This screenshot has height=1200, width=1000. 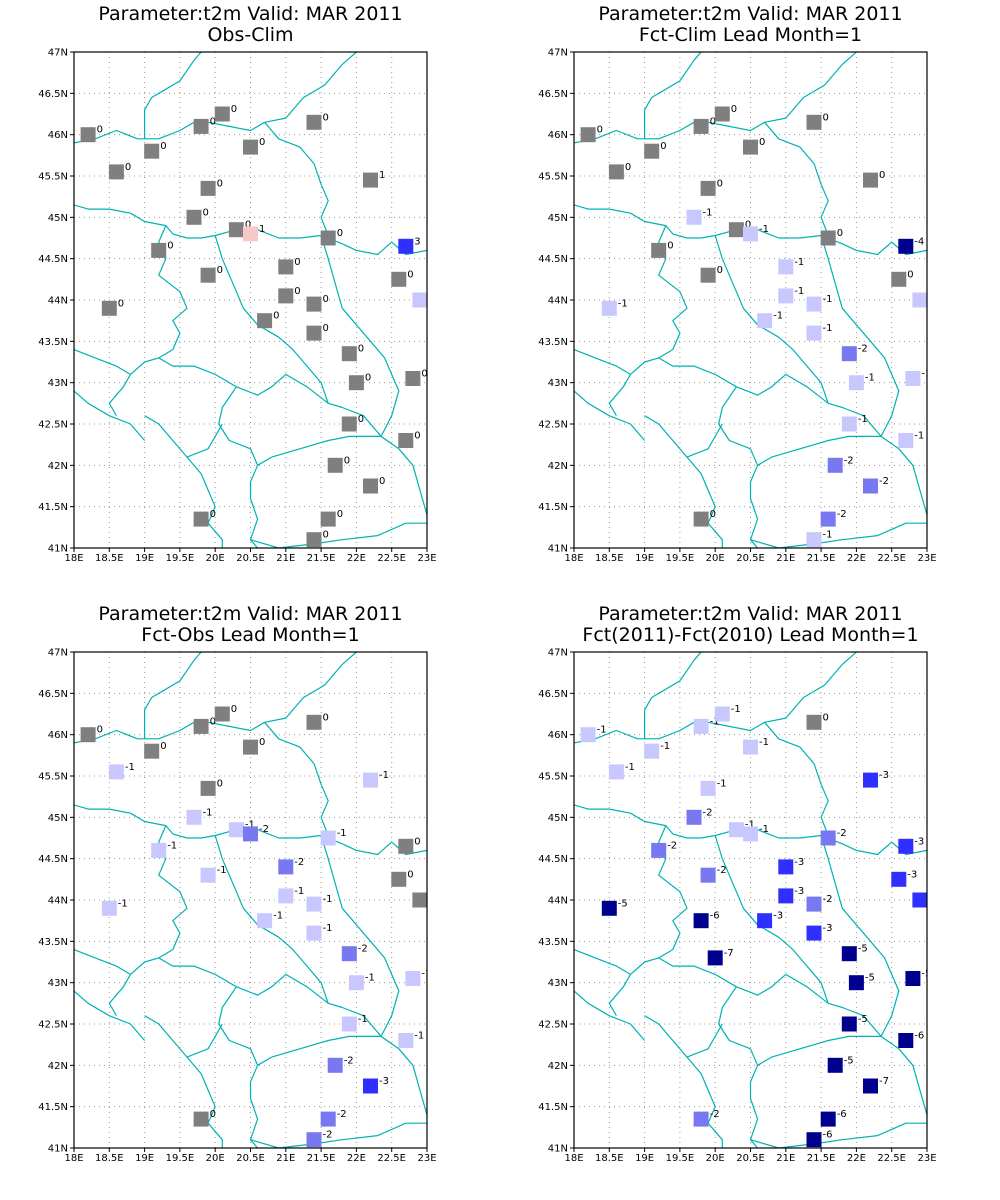 What do you see at coordinates (644, 1158) in the screenshot?
I see `lon-tick-label: 19E` at bounding box center [644, 1158].